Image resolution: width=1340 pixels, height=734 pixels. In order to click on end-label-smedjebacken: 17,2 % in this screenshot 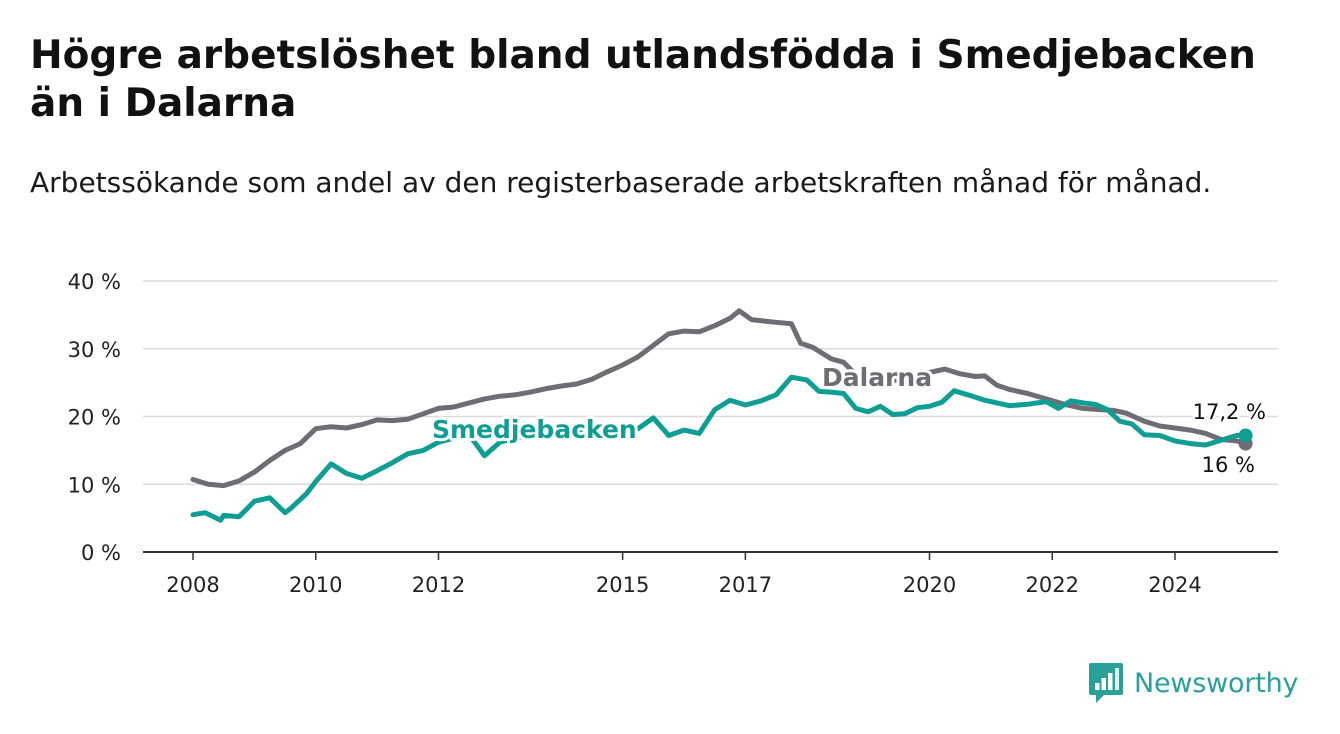, I will do `click(1229, 412)`.